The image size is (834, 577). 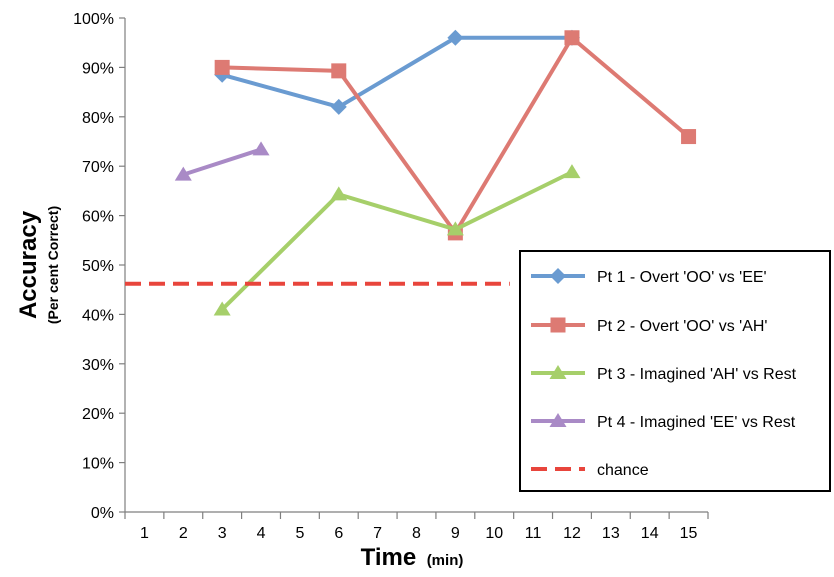 What do you see at coordinates (455, 533) in the screenshot?
I see `x-tick-label: 9` at bounding box center [455, 533].